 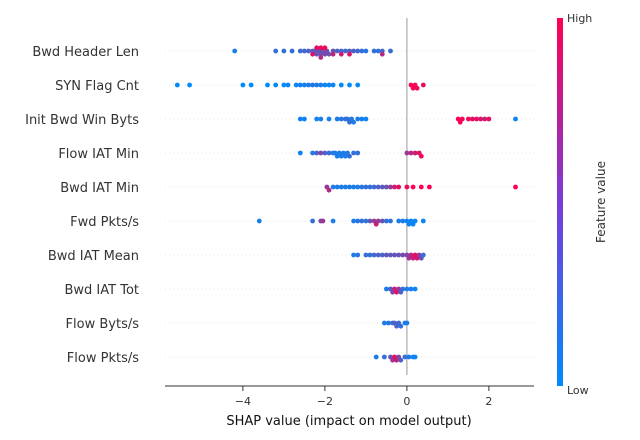 I want to click on feature-label: Init Bwd Win Byts, so click(x=82, y=120).